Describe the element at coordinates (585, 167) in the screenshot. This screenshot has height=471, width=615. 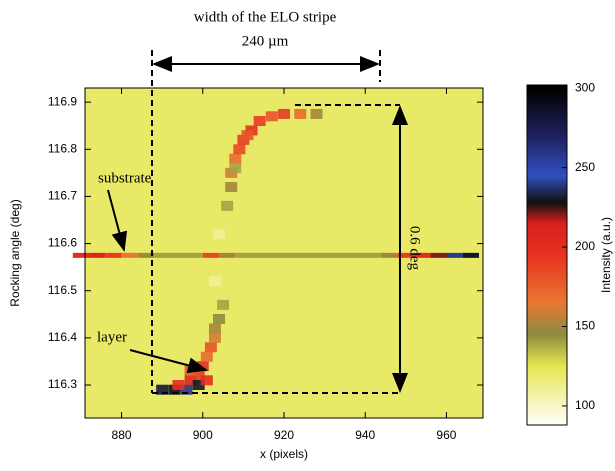
I see `colorbar-tick-label: 250` at that location.